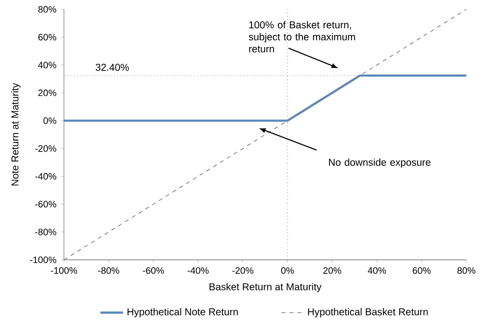 Image resolution: width=493 pixels, height=333 pixels. Describe the element at coordinates (112, 67) in the screenshot. I see `ref-line-label: 32.40%` at that location.